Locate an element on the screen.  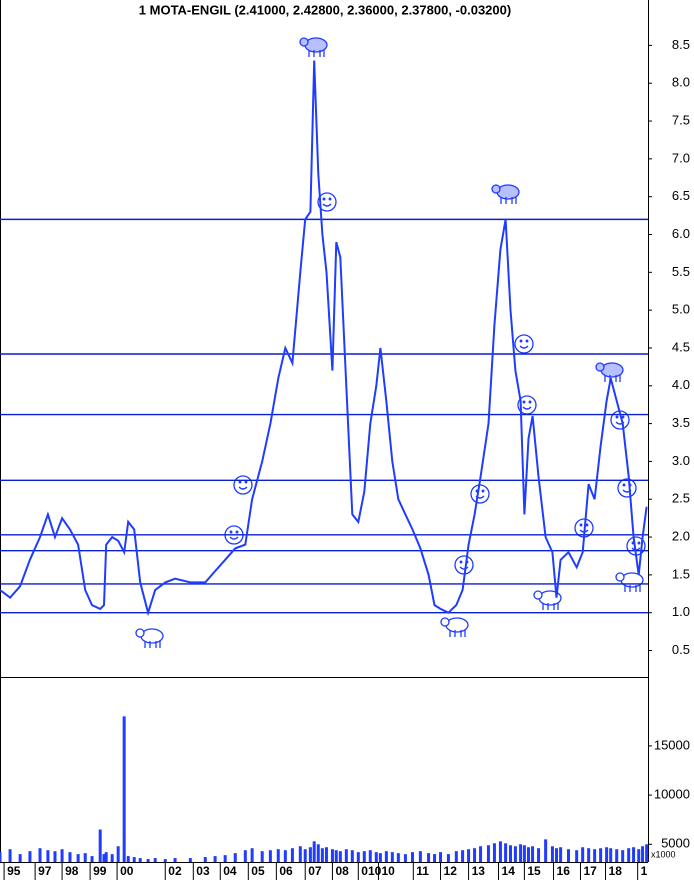
bull-icon is located at coordinates (632, 580).